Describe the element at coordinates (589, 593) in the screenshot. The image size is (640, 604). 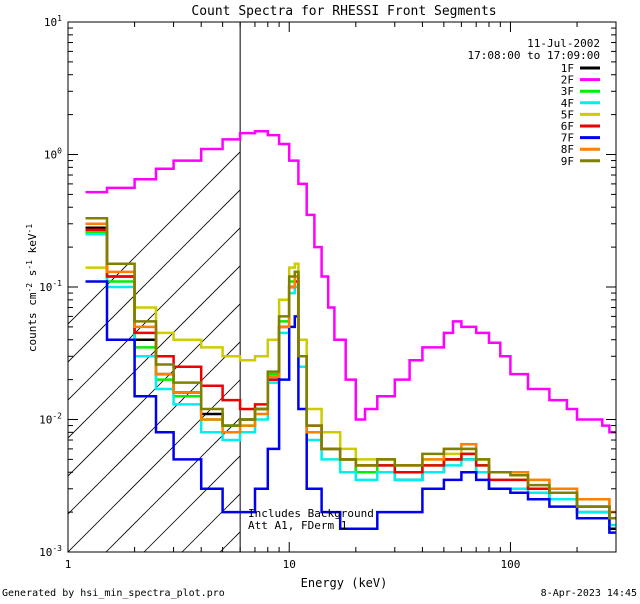
I see `footer-timestamp: 8-Apr-2023 14:45` at that location.